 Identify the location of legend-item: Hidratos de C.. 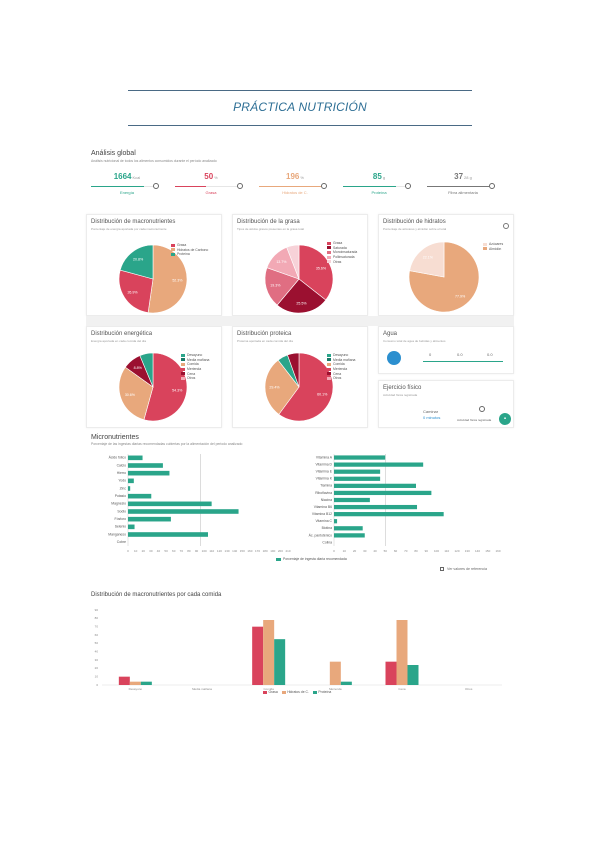
(295, 692).